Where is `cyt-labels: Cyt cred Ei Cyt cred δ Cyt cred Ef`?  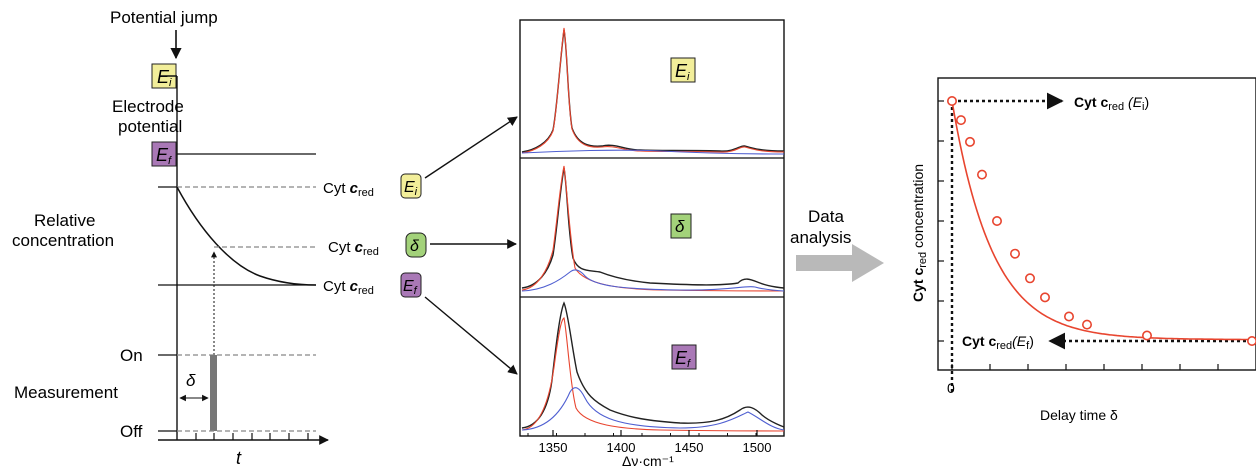
cyt-labels: Cyt cred Ei Cyt cred δ Cyt cred Ef is located at coordinates (420, 245).